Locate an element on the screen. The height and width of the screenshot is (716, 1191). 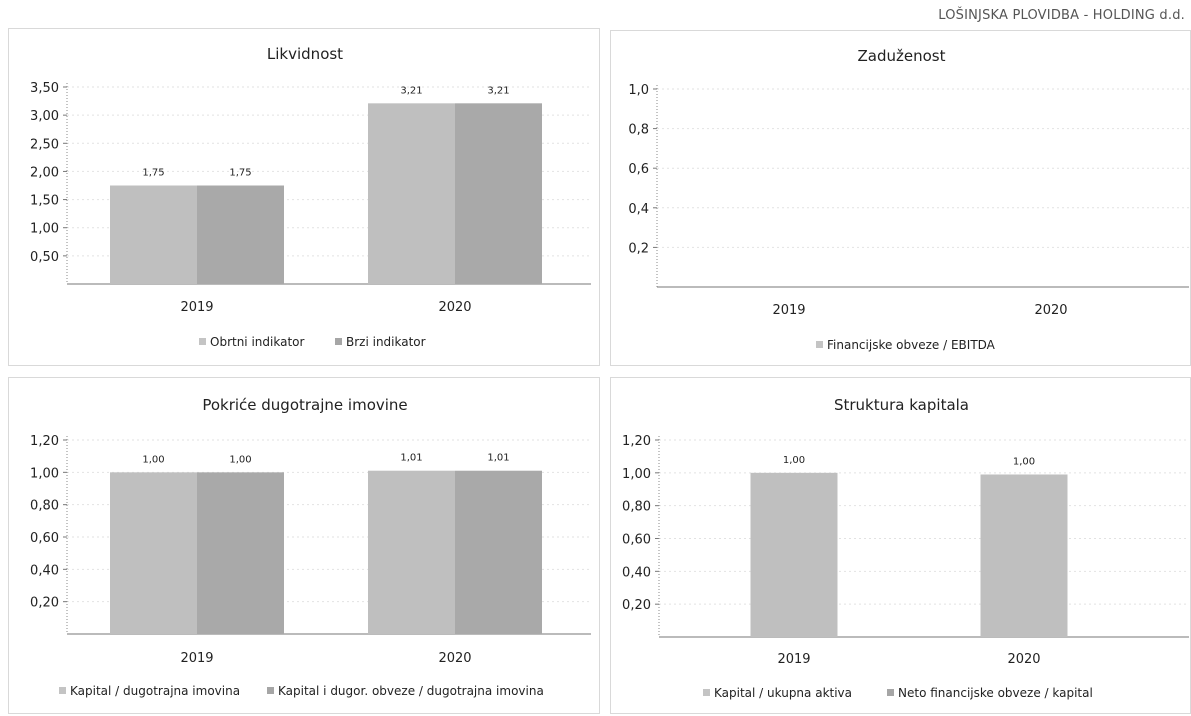
struktura-ytick-label: 1,20 is located at coordinates (636, 441).